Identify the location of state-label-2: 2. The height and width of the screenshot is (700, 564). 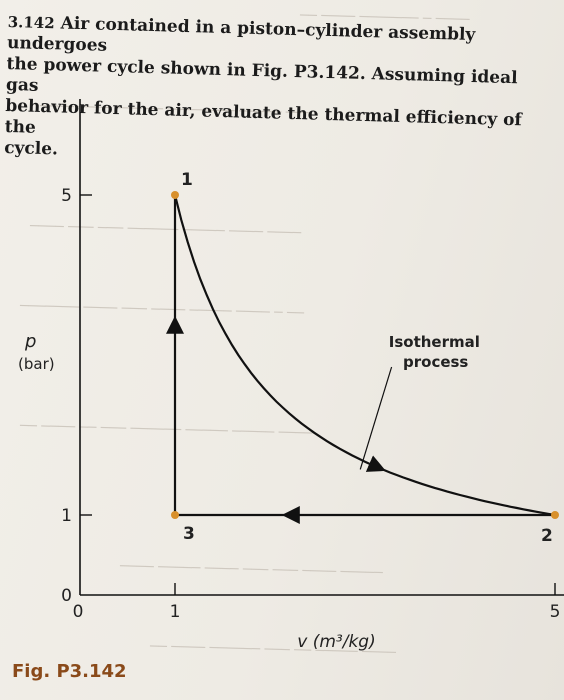
(547, 536).